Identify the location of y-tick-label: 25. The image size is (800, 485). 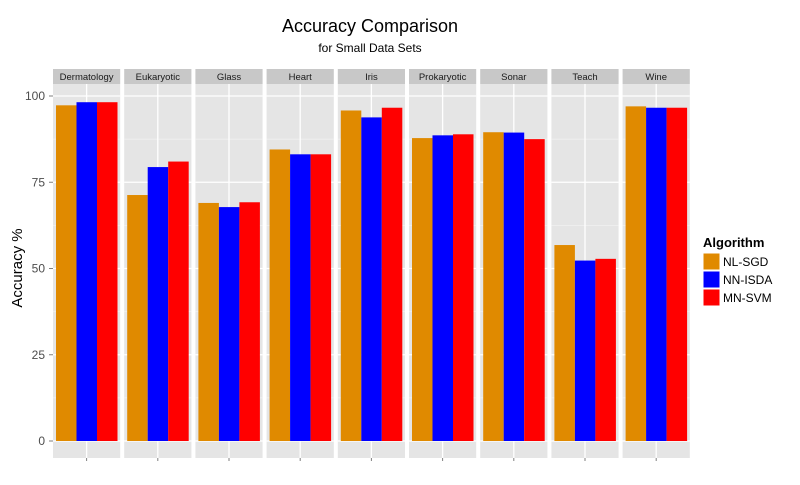
(39, 355).